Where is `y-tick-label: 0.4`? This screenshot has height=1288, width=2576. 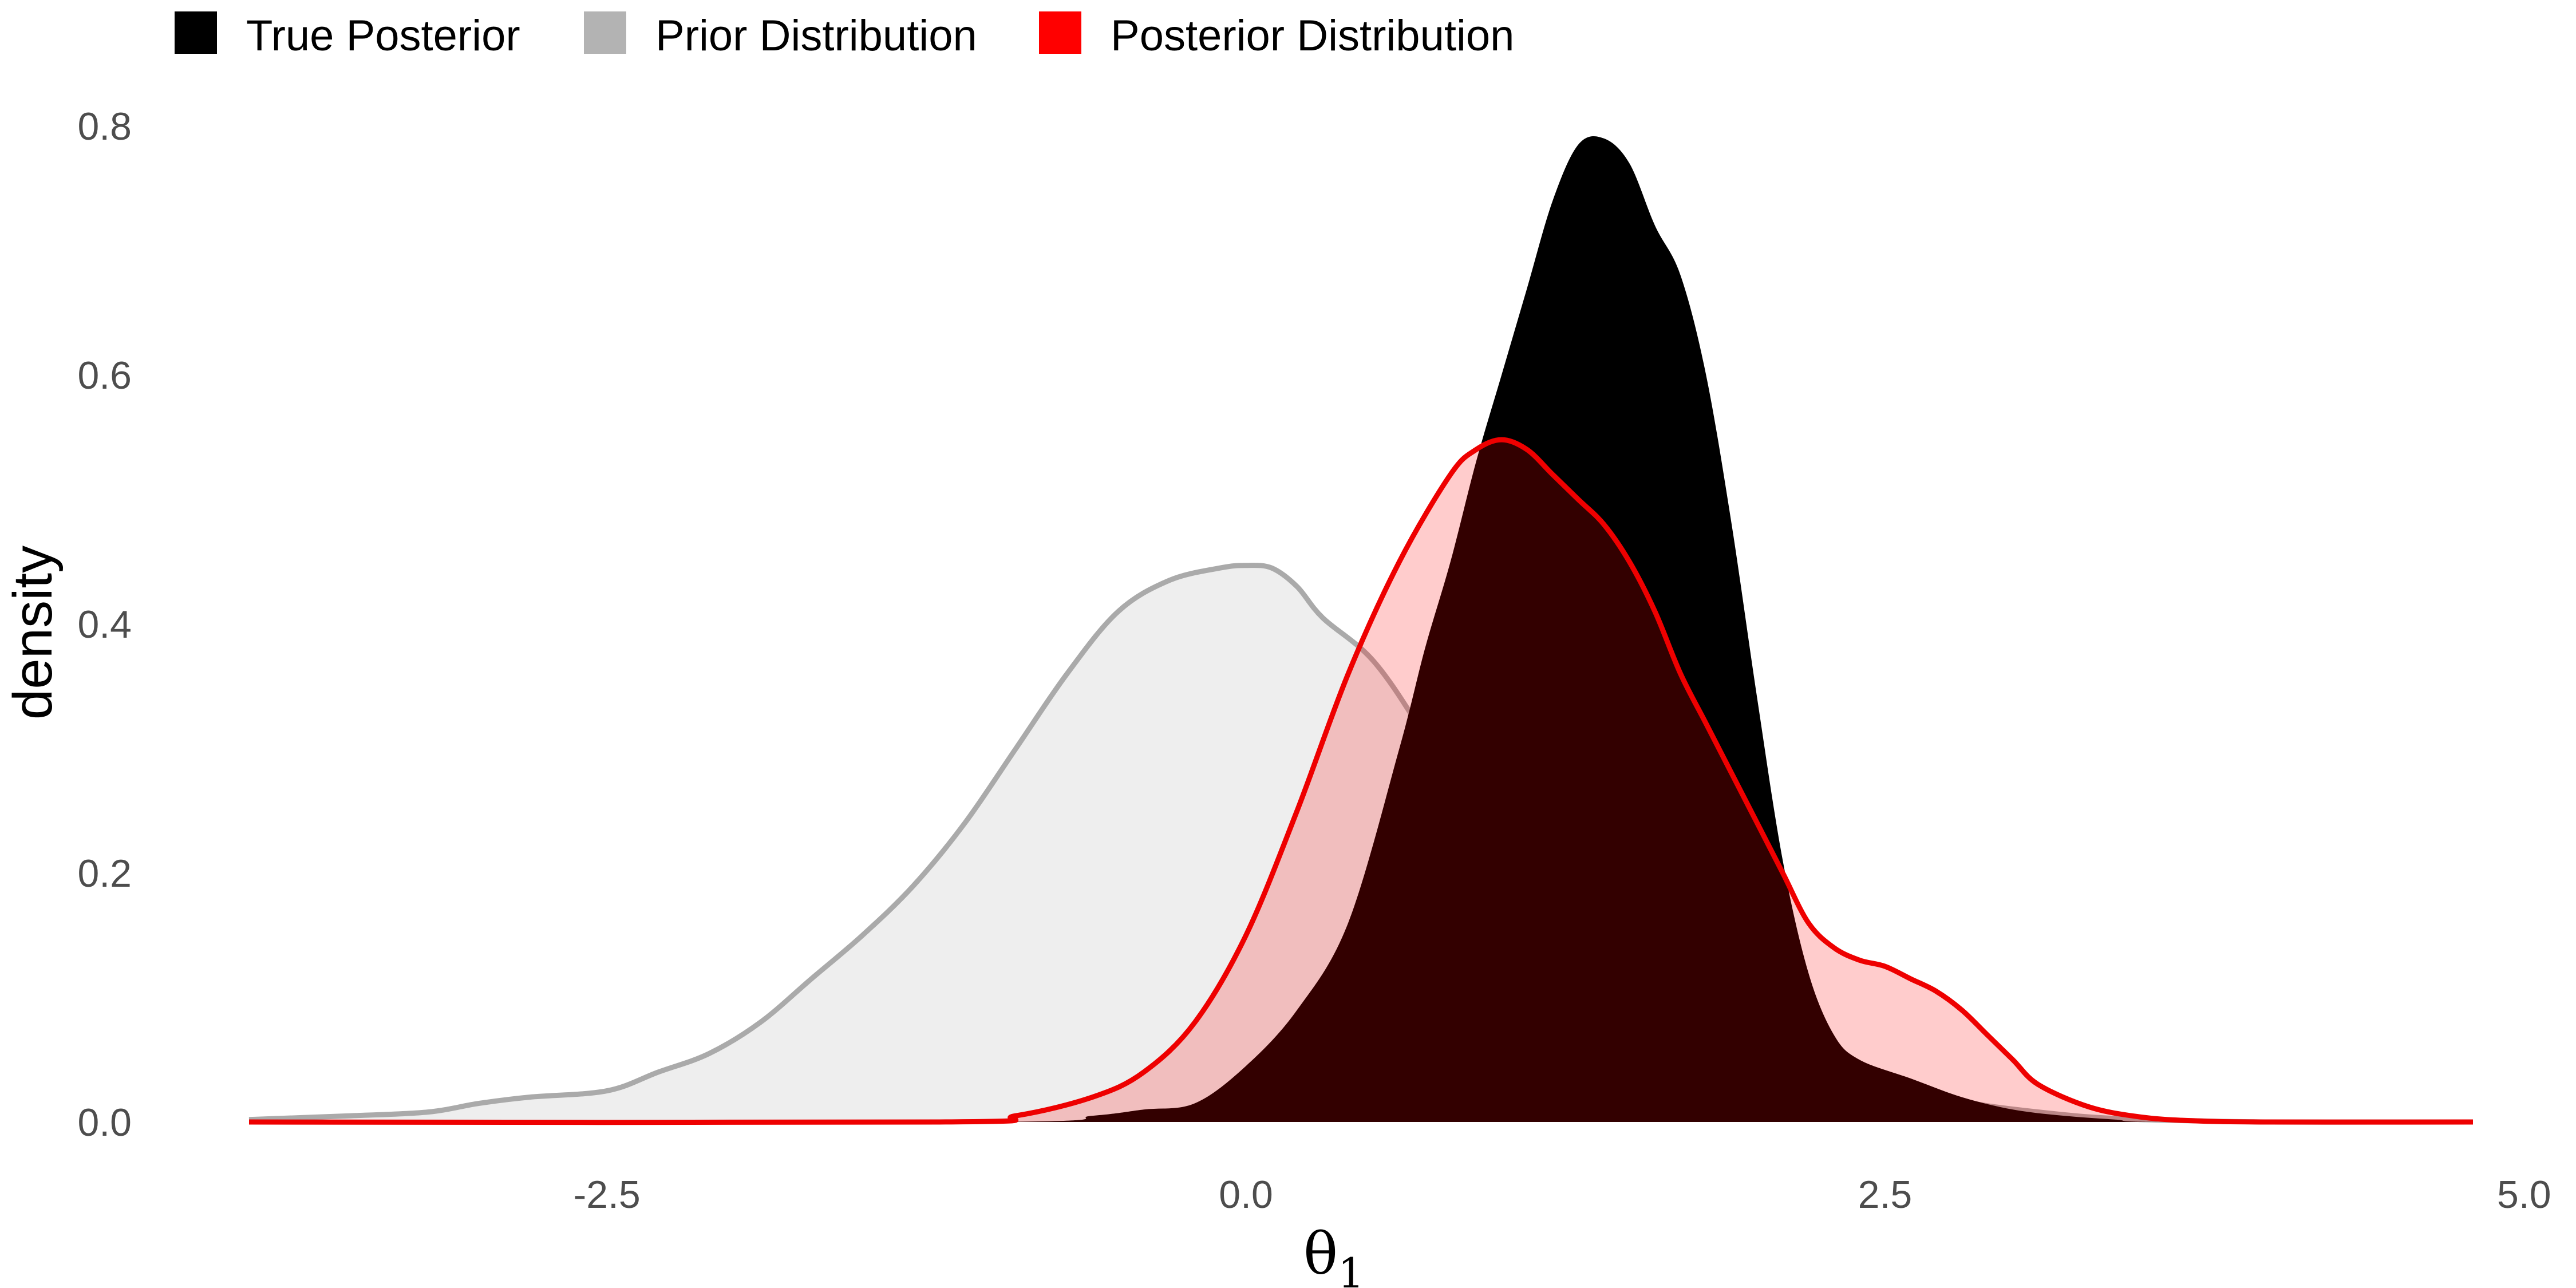 y-tick-label: 0.4 is located at coordinates (104, 624).